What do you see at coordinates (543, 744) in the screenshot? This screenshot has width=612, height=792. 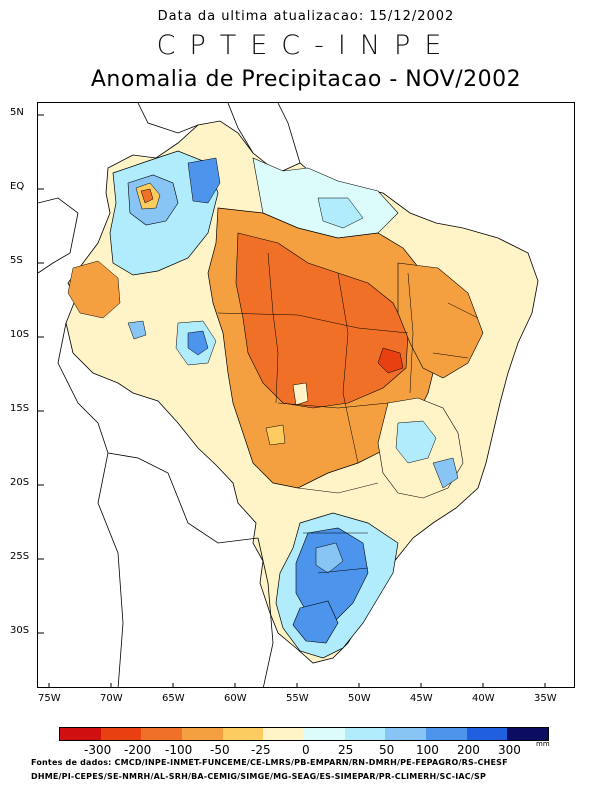 I see `color-scale-unit: mm` at bounding box center [543, 744].